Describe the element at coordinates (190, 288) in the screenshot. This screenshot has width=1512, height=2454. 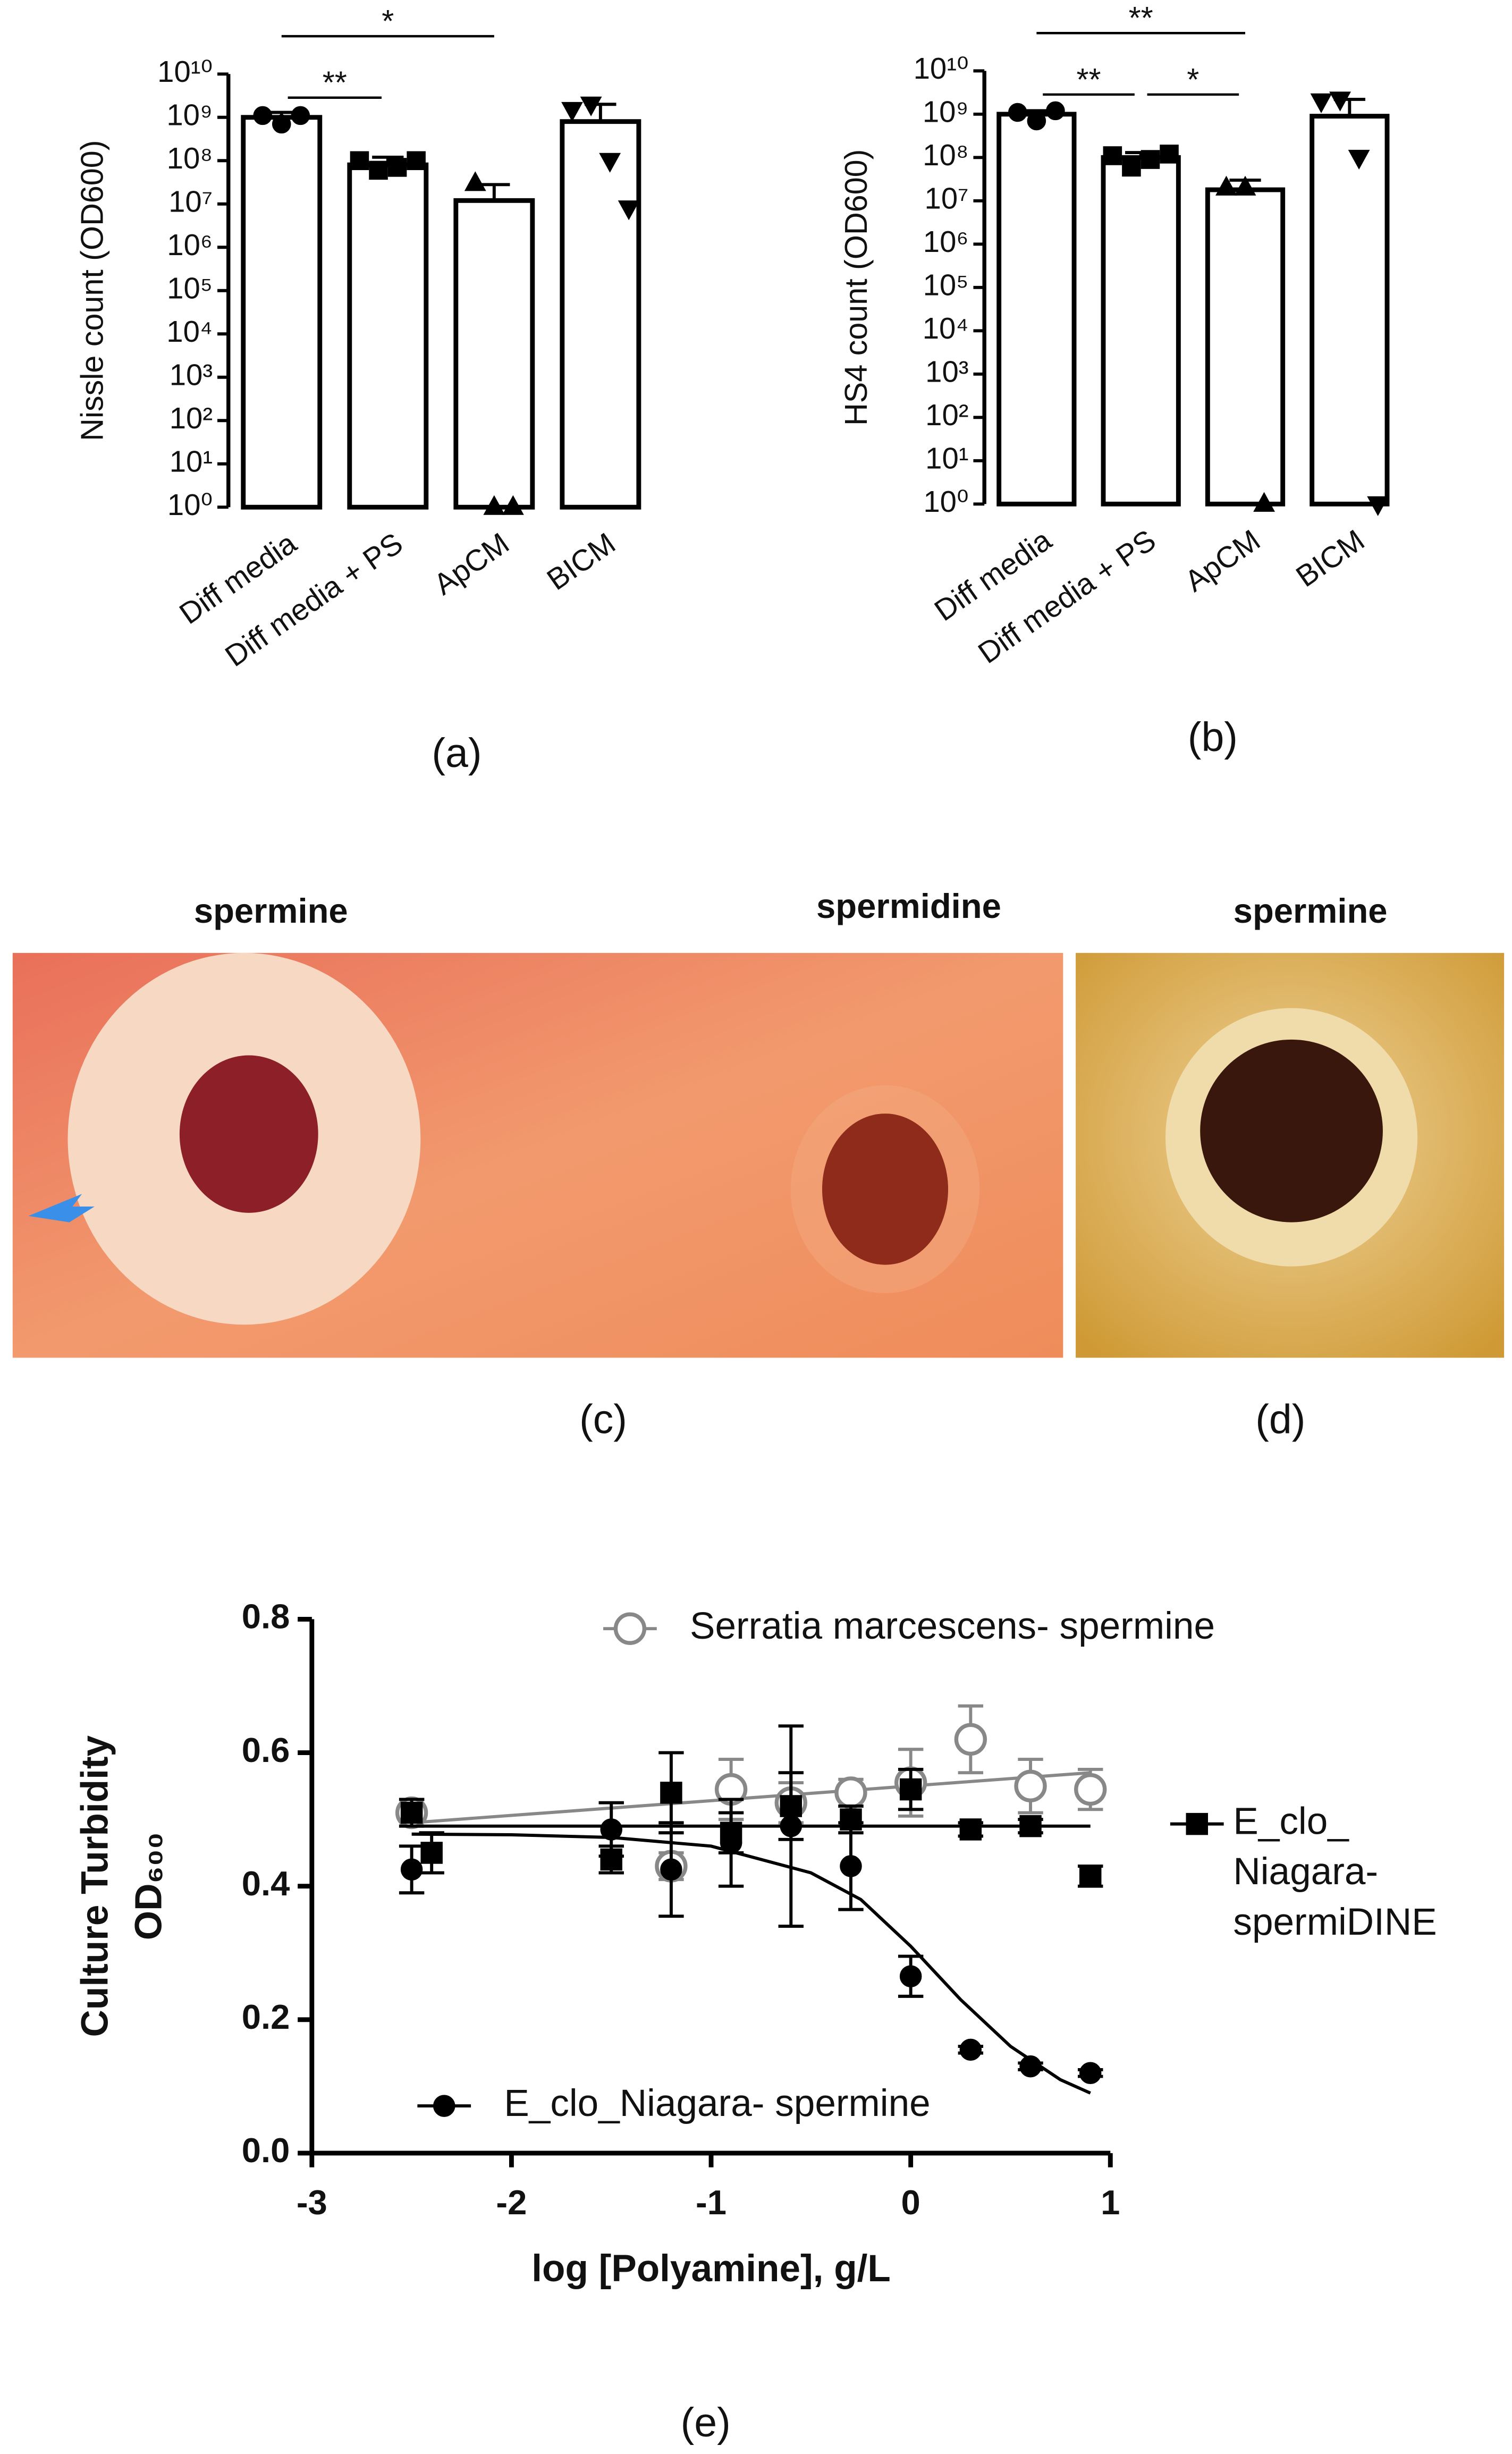
I see `y-tick-label: 10⁵` at that location.